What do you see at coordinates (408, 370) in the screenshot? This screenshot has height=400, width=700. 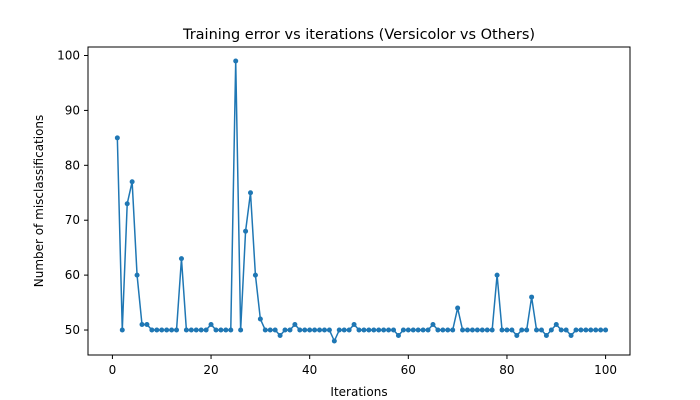 I see `x-tick-label: 60` at bounding box center [408, 370].